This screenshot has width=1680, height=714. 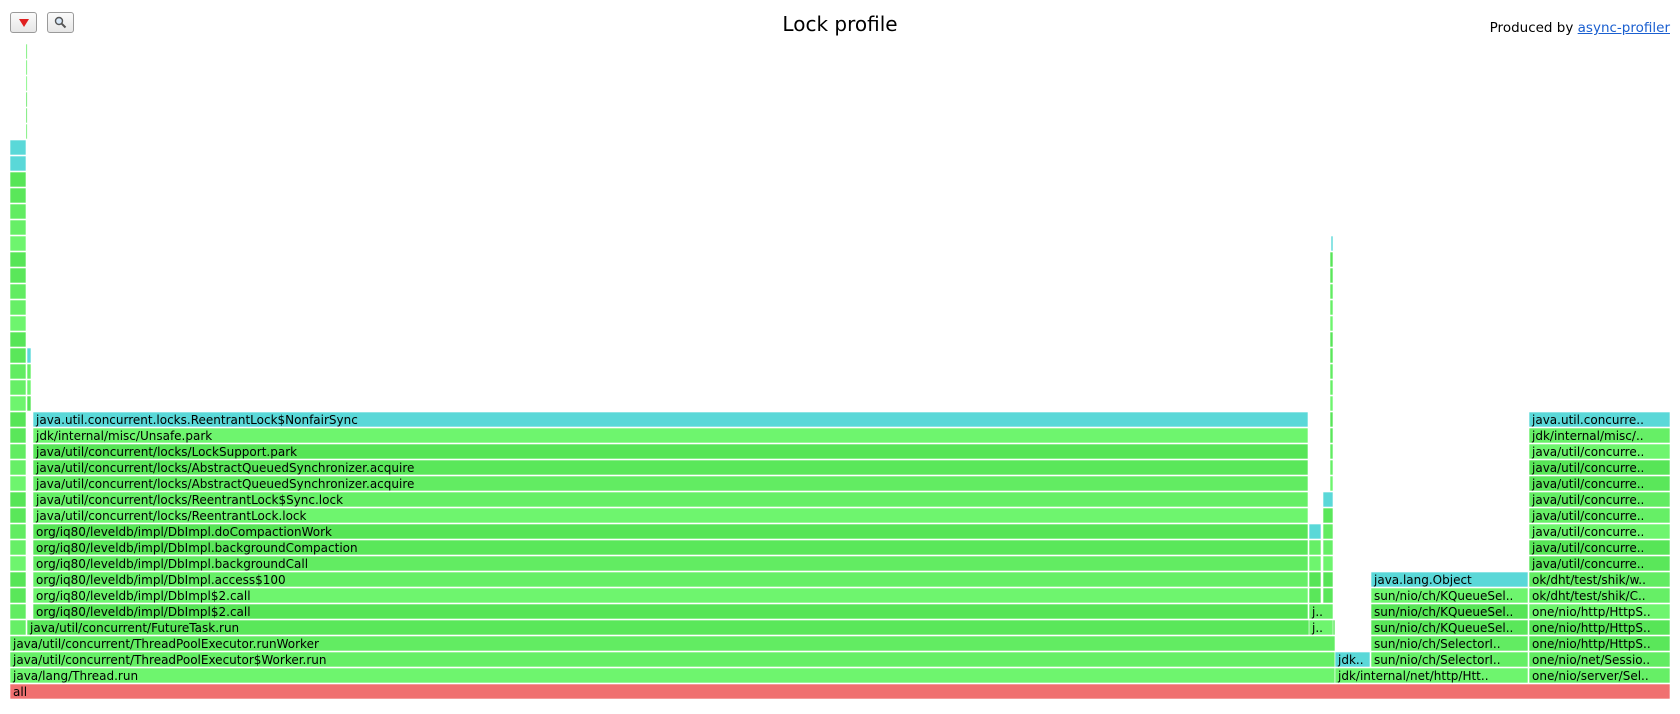 I want to click on async-profiler-link: async-profiler, so click(x=1623, y=28).